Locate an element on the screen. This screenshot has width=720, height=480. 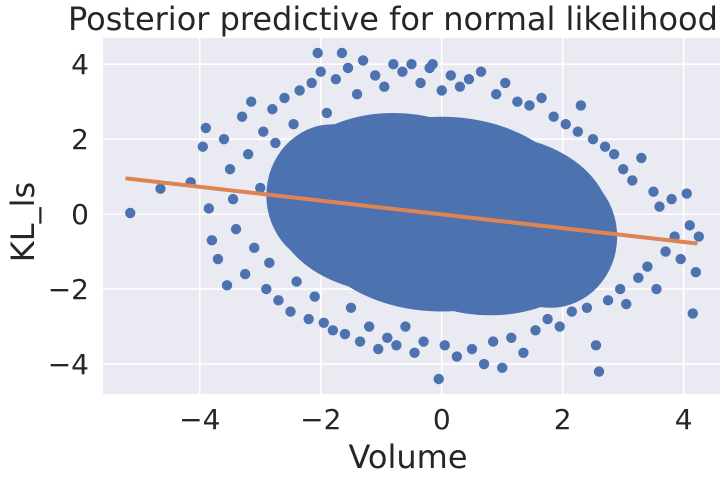
trend-line is located at coordinates (411, 211).